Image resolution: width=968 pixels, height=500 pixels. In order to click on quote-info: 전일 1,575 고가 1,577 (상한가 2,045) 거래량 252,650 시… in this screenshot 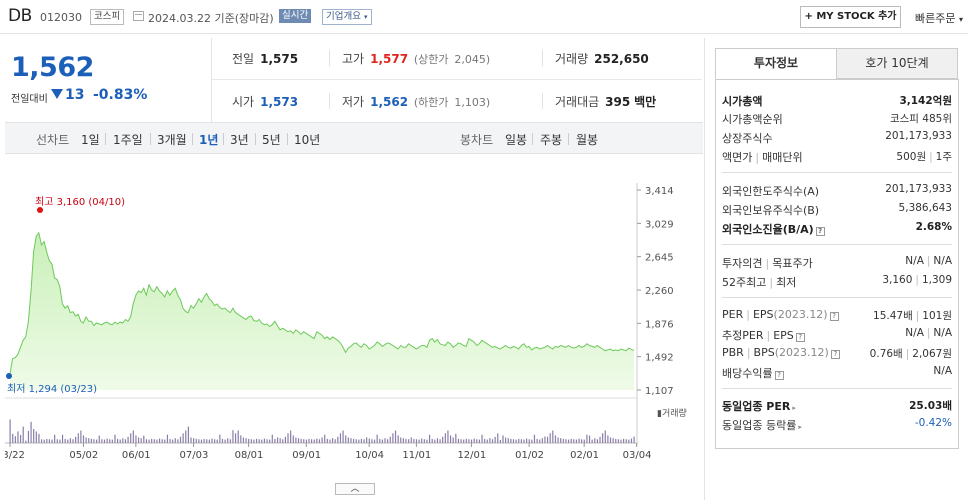, I will do `click(456, 80)`.